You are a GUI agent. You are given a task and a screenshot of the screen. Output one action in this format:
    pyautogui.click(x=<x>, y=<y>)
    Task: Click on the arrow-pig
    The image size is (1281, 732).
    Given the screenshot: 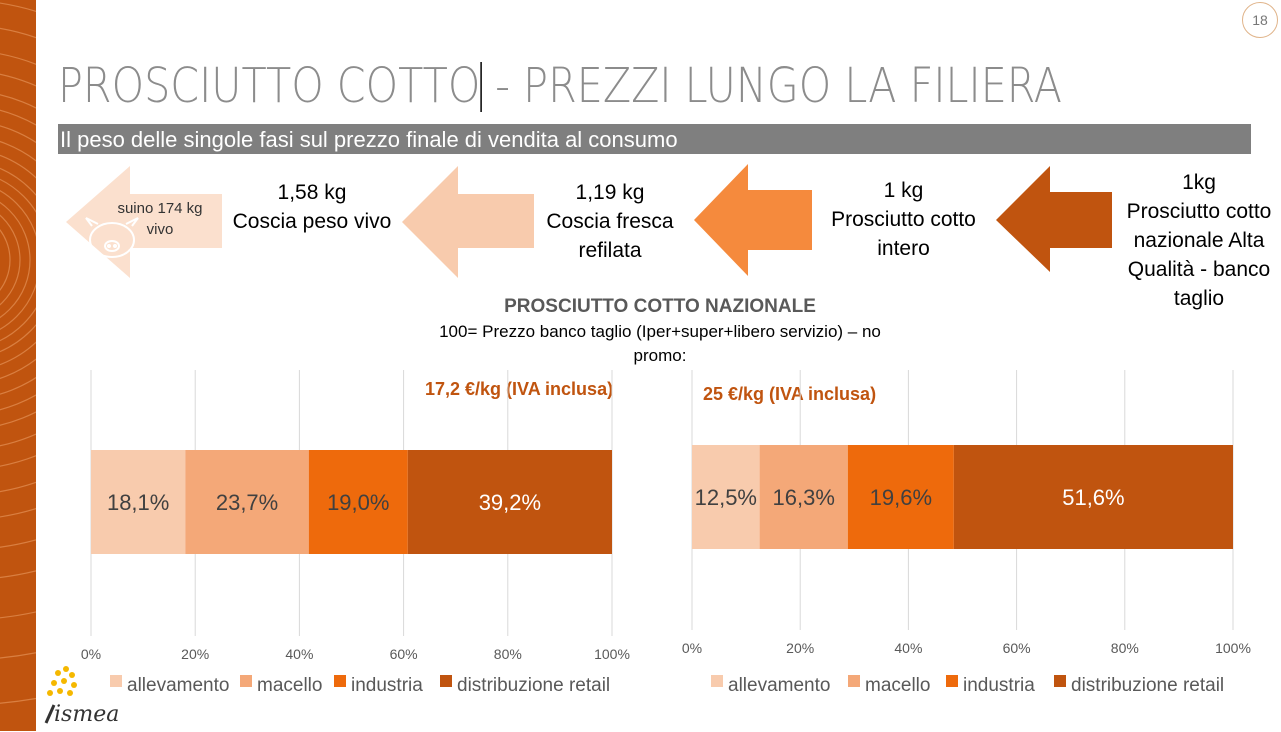 What is the action you would take?
    pyautogui.click(x=144, y=222)
    